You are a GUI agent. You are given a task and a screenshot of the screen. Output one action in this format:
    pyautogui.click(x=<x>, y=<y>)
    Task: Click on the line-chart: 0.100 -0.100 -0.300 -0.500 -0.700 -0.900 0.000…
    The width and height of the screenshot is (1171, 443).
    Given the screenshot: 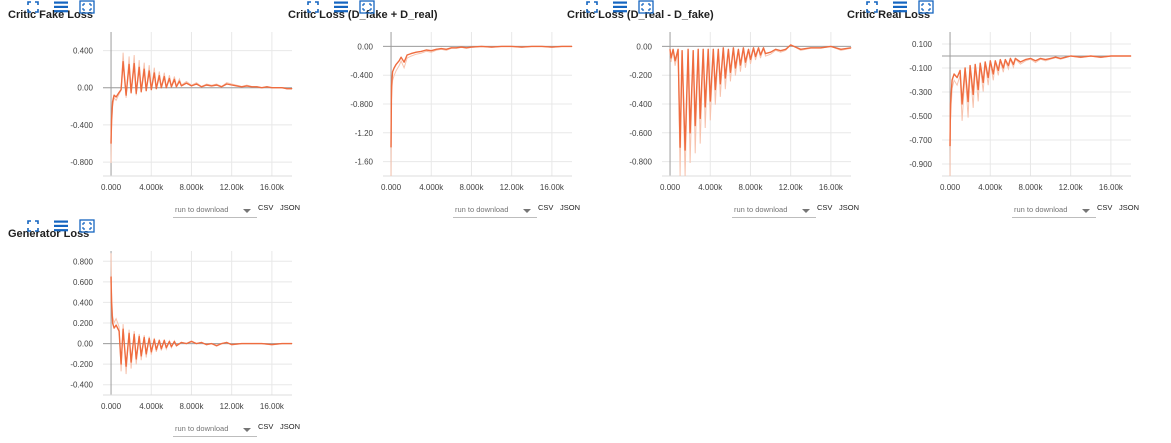 What is the action you would take?
    pyautogui.click(x=992, y=113)
    